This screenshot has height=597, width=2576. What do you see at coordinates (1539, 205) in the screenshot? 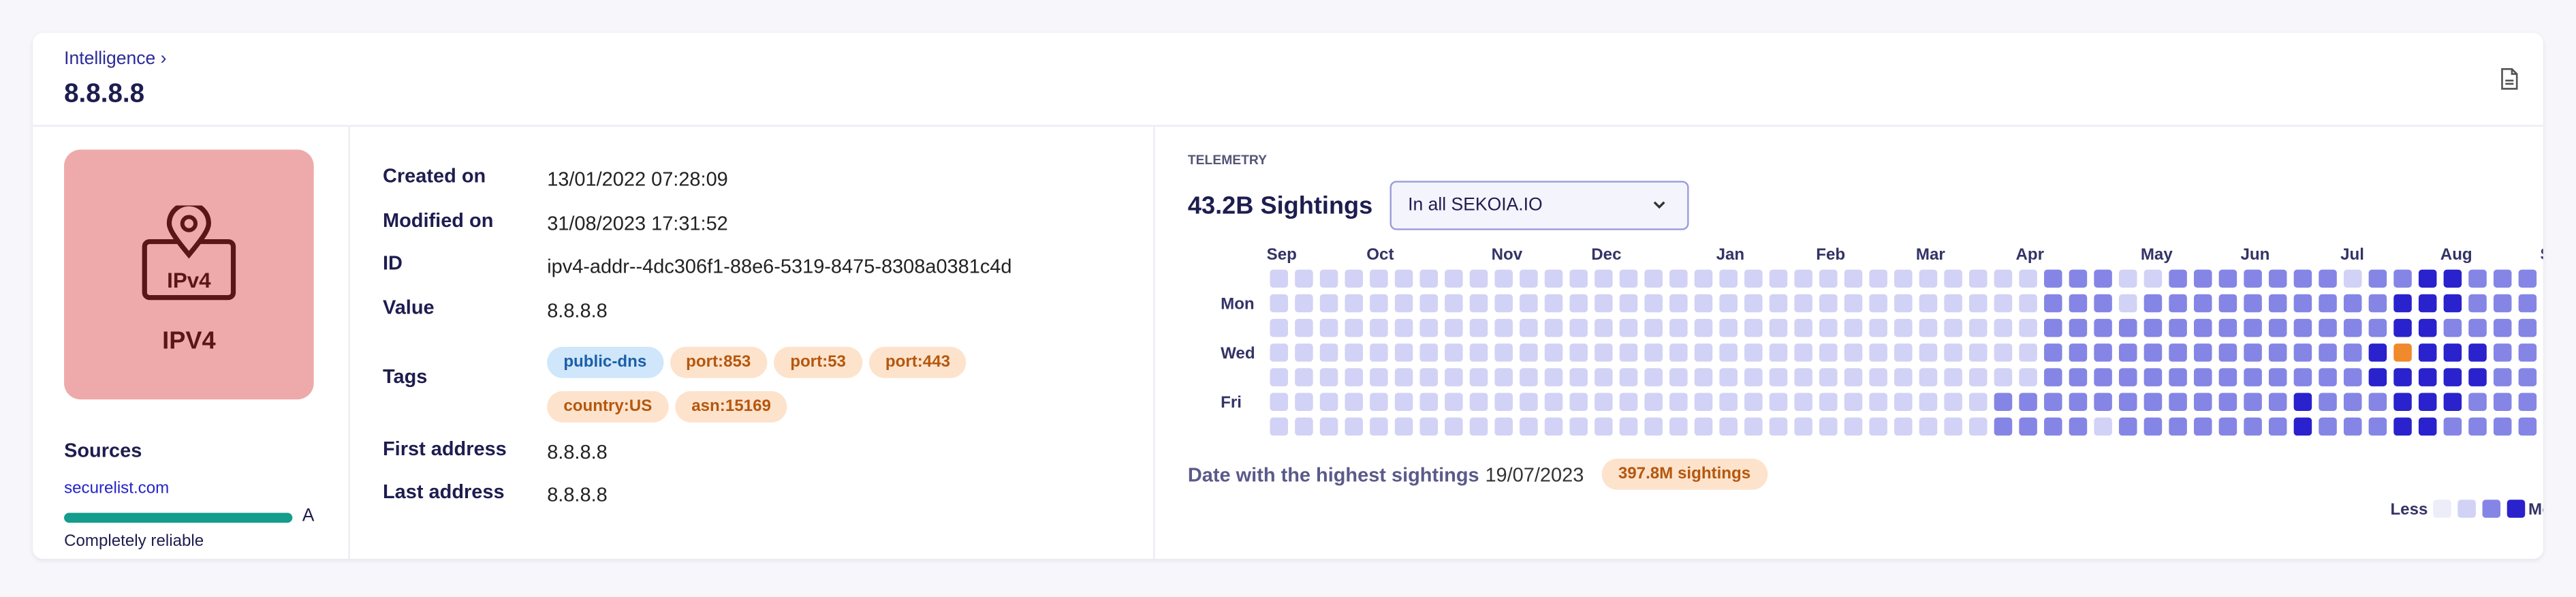
I see `scope-select: In all SEKOIA.IO` at bounding box center [1539, 205].